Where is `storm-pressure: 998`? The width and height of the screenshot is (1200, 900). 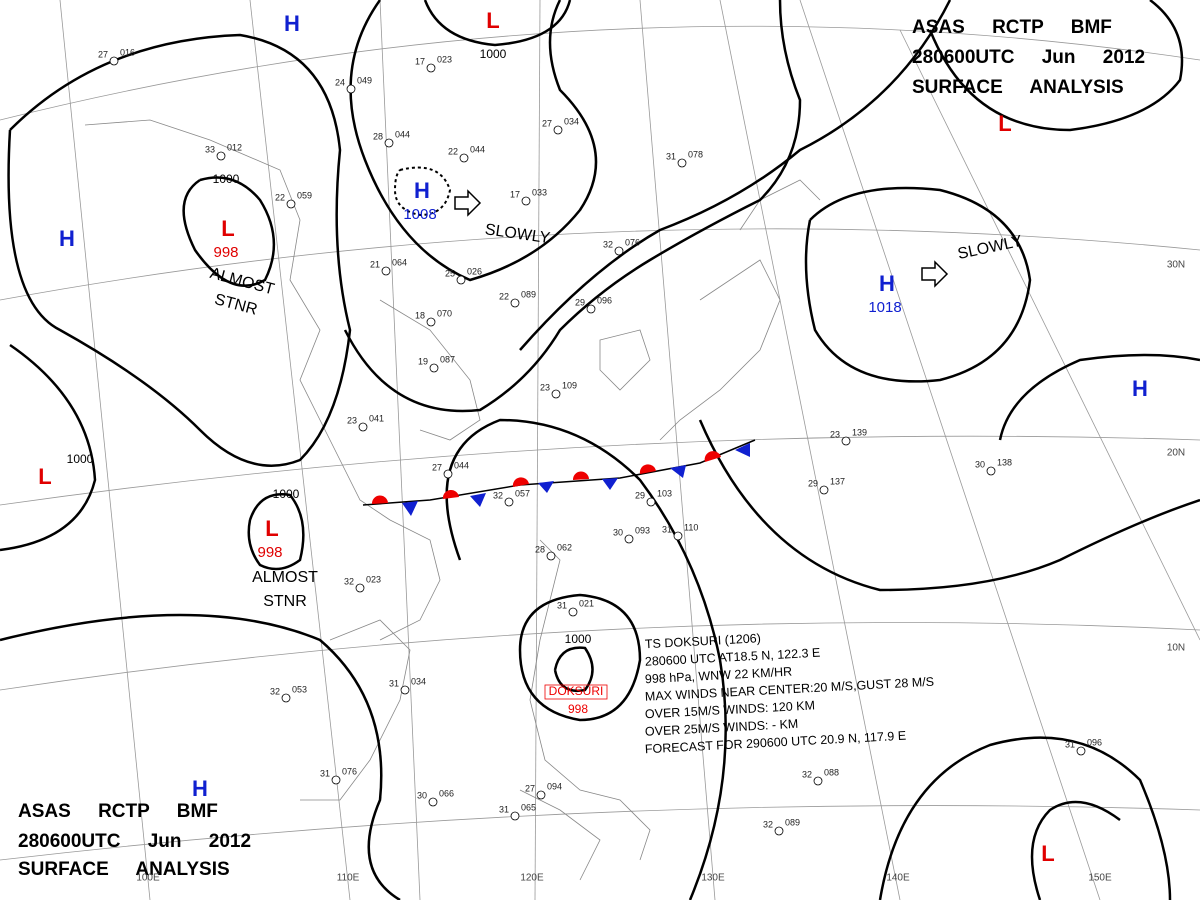
storm-pressure: 998 is located at coordinates (578, 709).